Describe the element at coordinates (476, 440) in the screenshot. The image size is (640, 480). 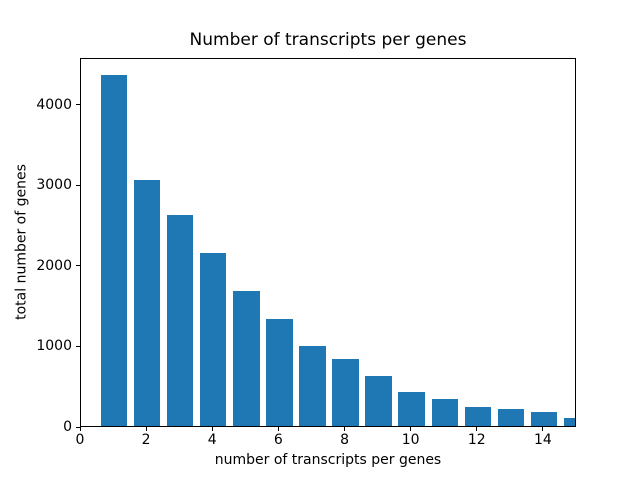
I see `x-tick-label-12: 12` at that location.